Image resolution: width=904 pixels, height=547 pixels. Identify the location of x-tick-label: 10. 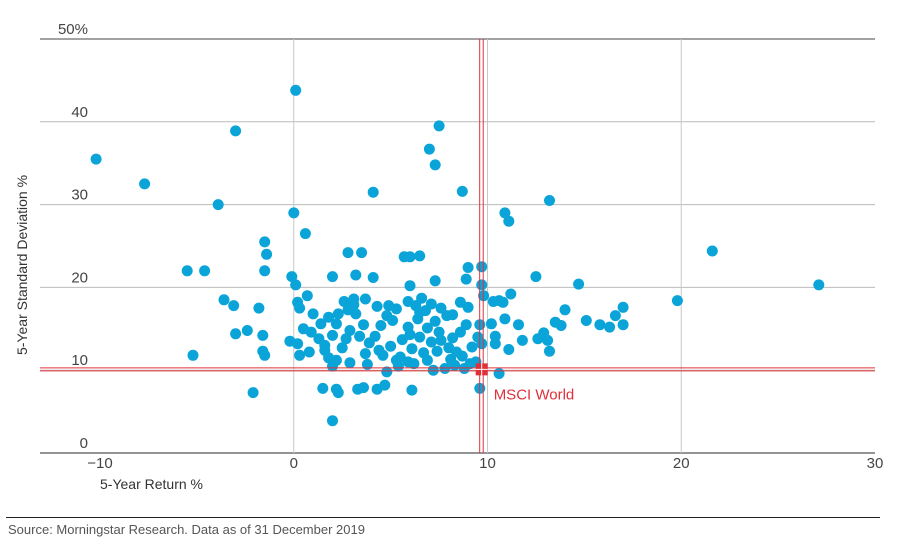
(487, 463).